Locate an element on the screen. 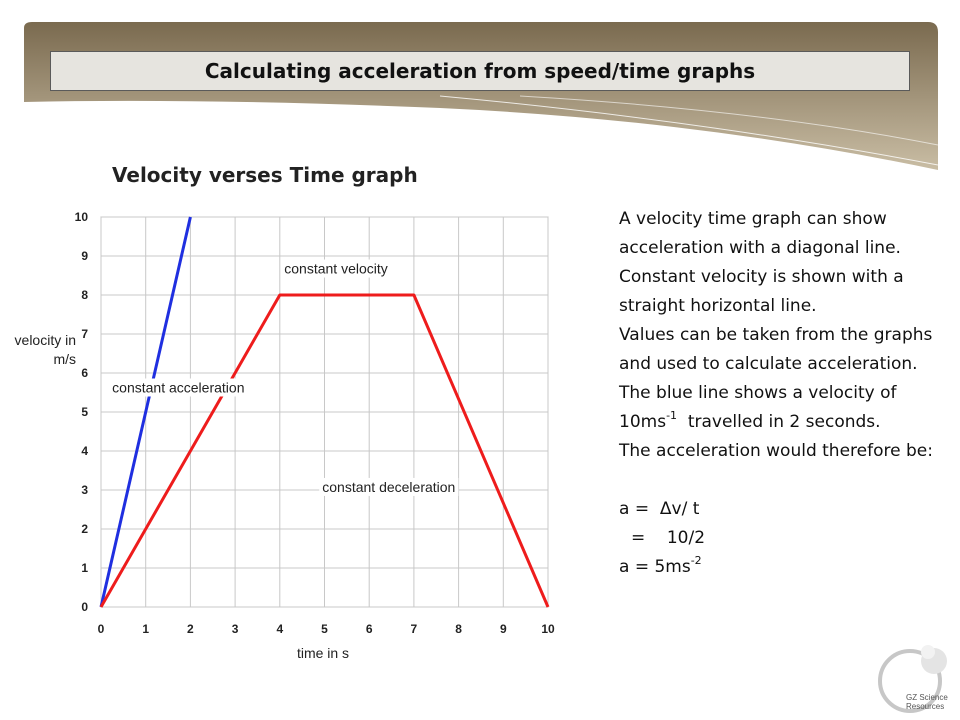  x-axis-label: time in s is located at coordinates (323, 653).